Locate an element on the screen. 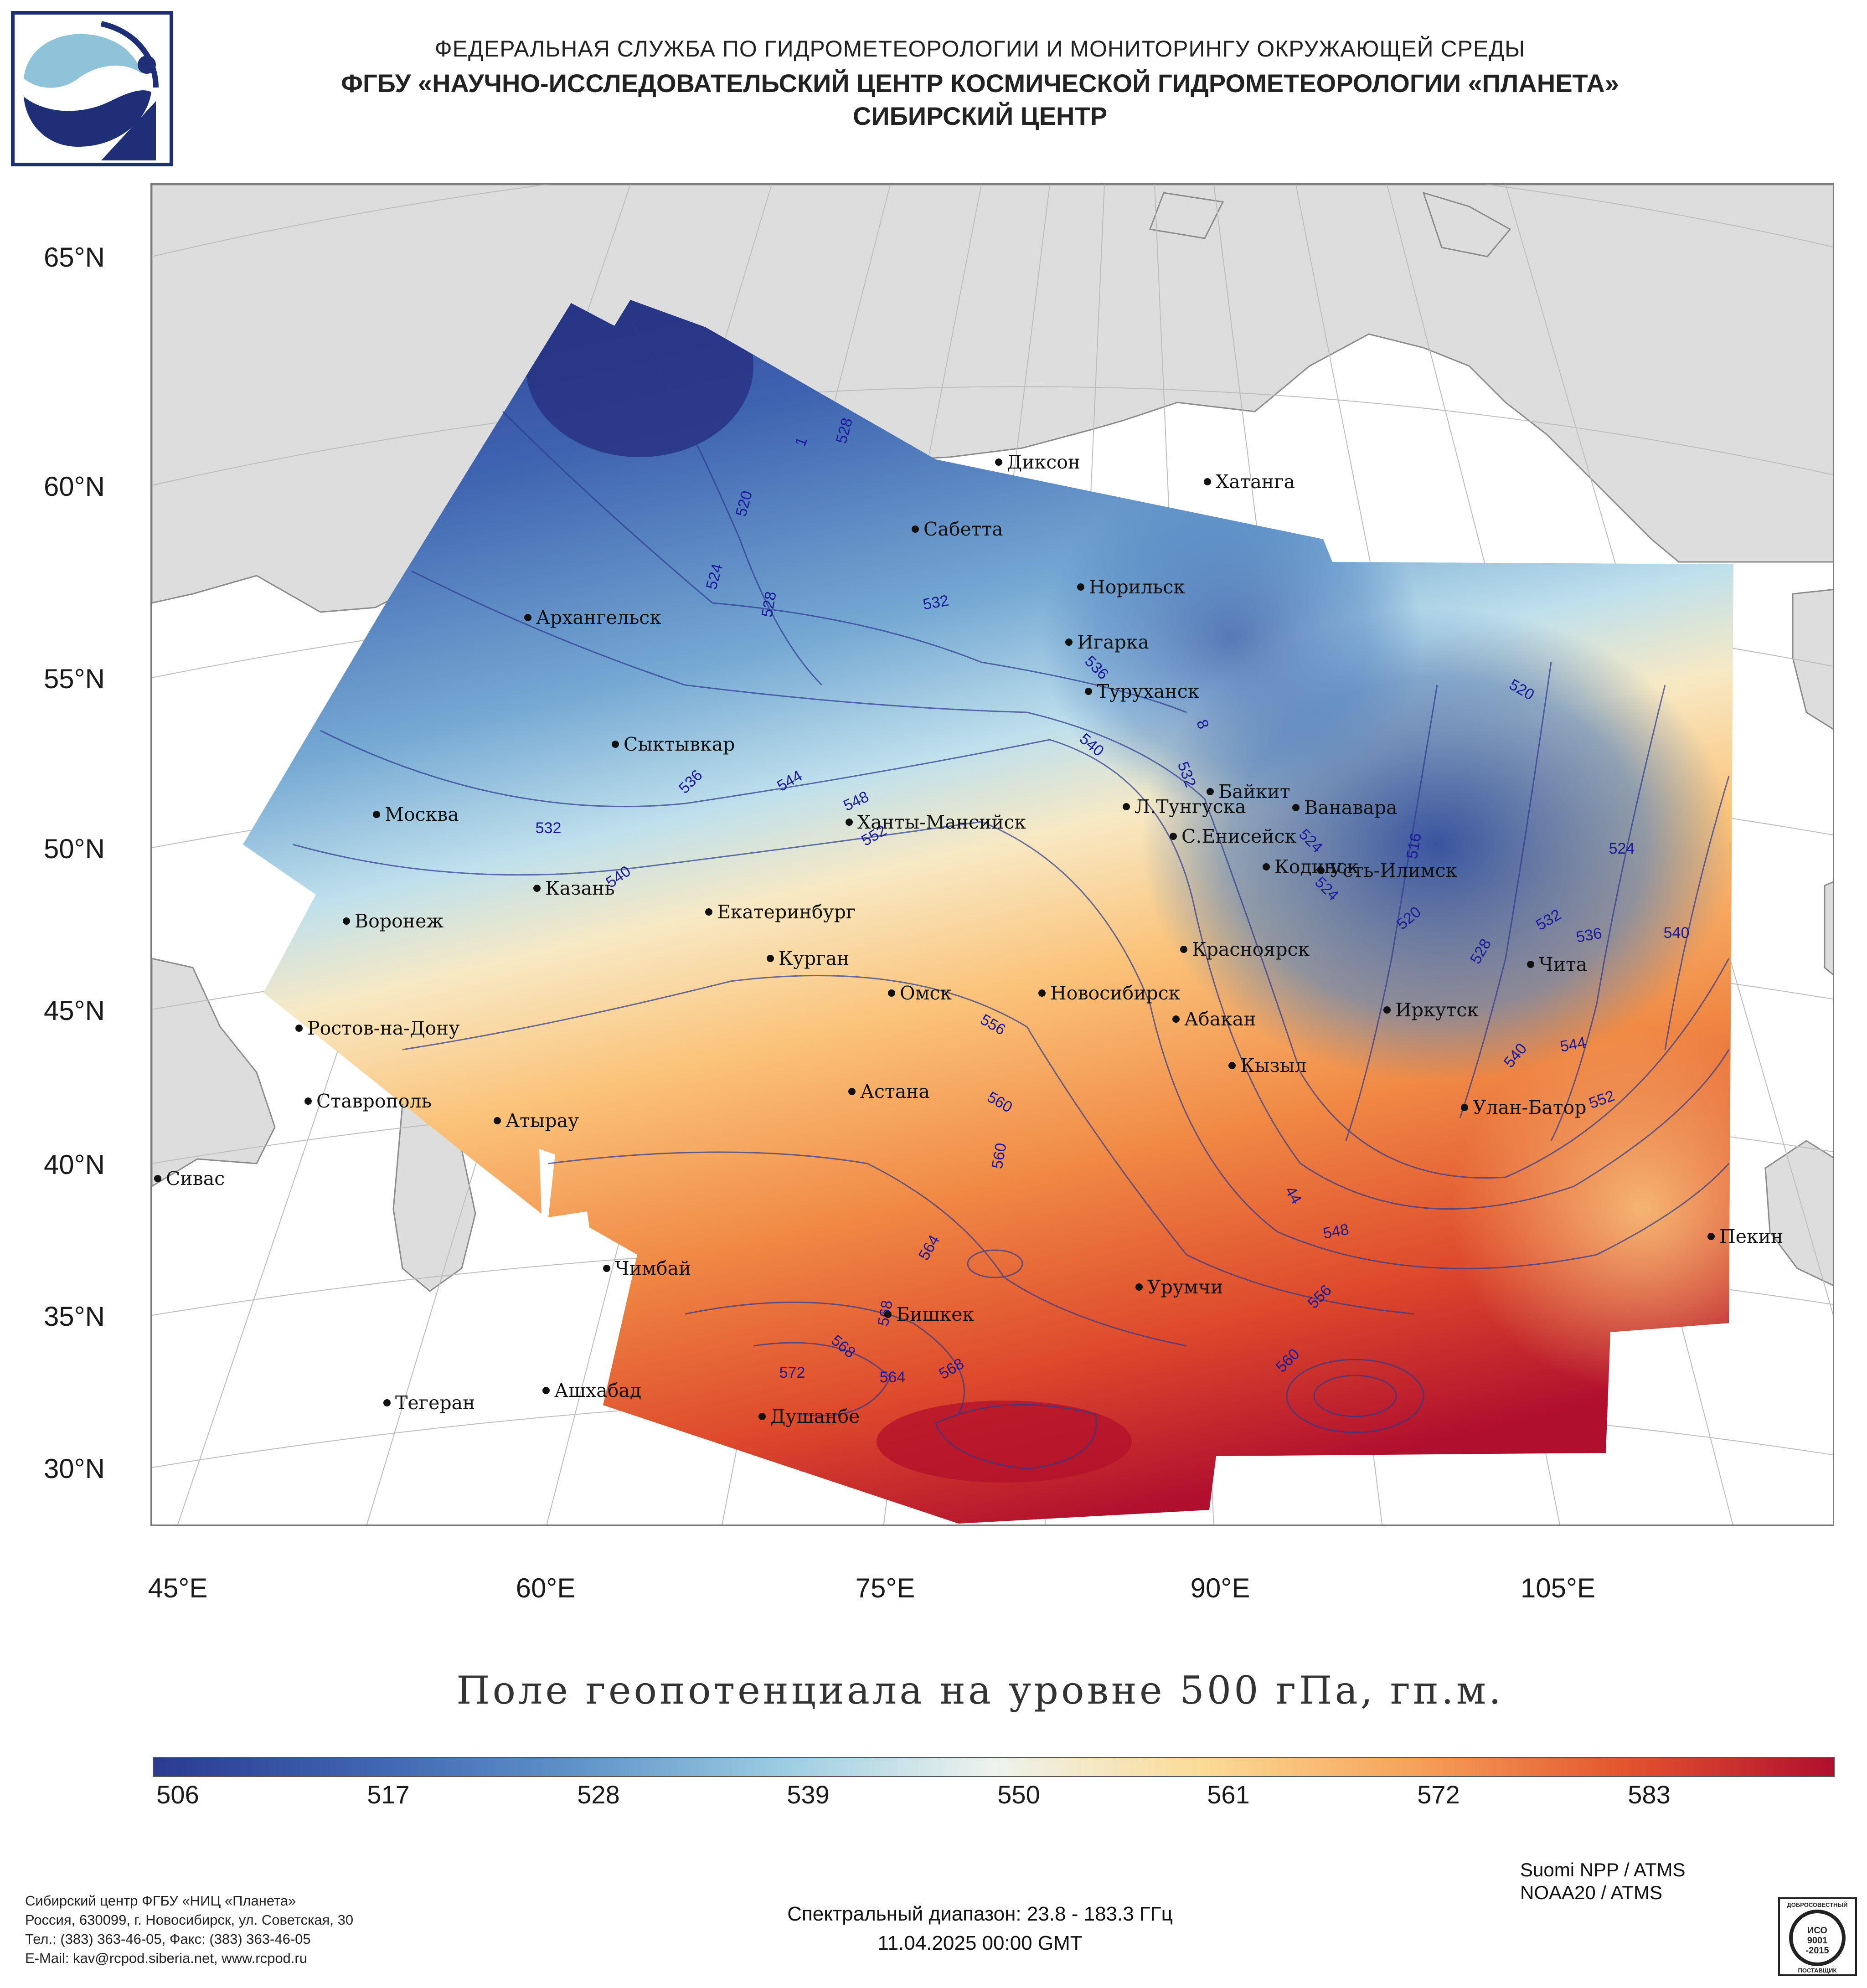 This screenshot has height=1988, width=1867. city-marker: Красноярск is located at coordinates (1245, 949).